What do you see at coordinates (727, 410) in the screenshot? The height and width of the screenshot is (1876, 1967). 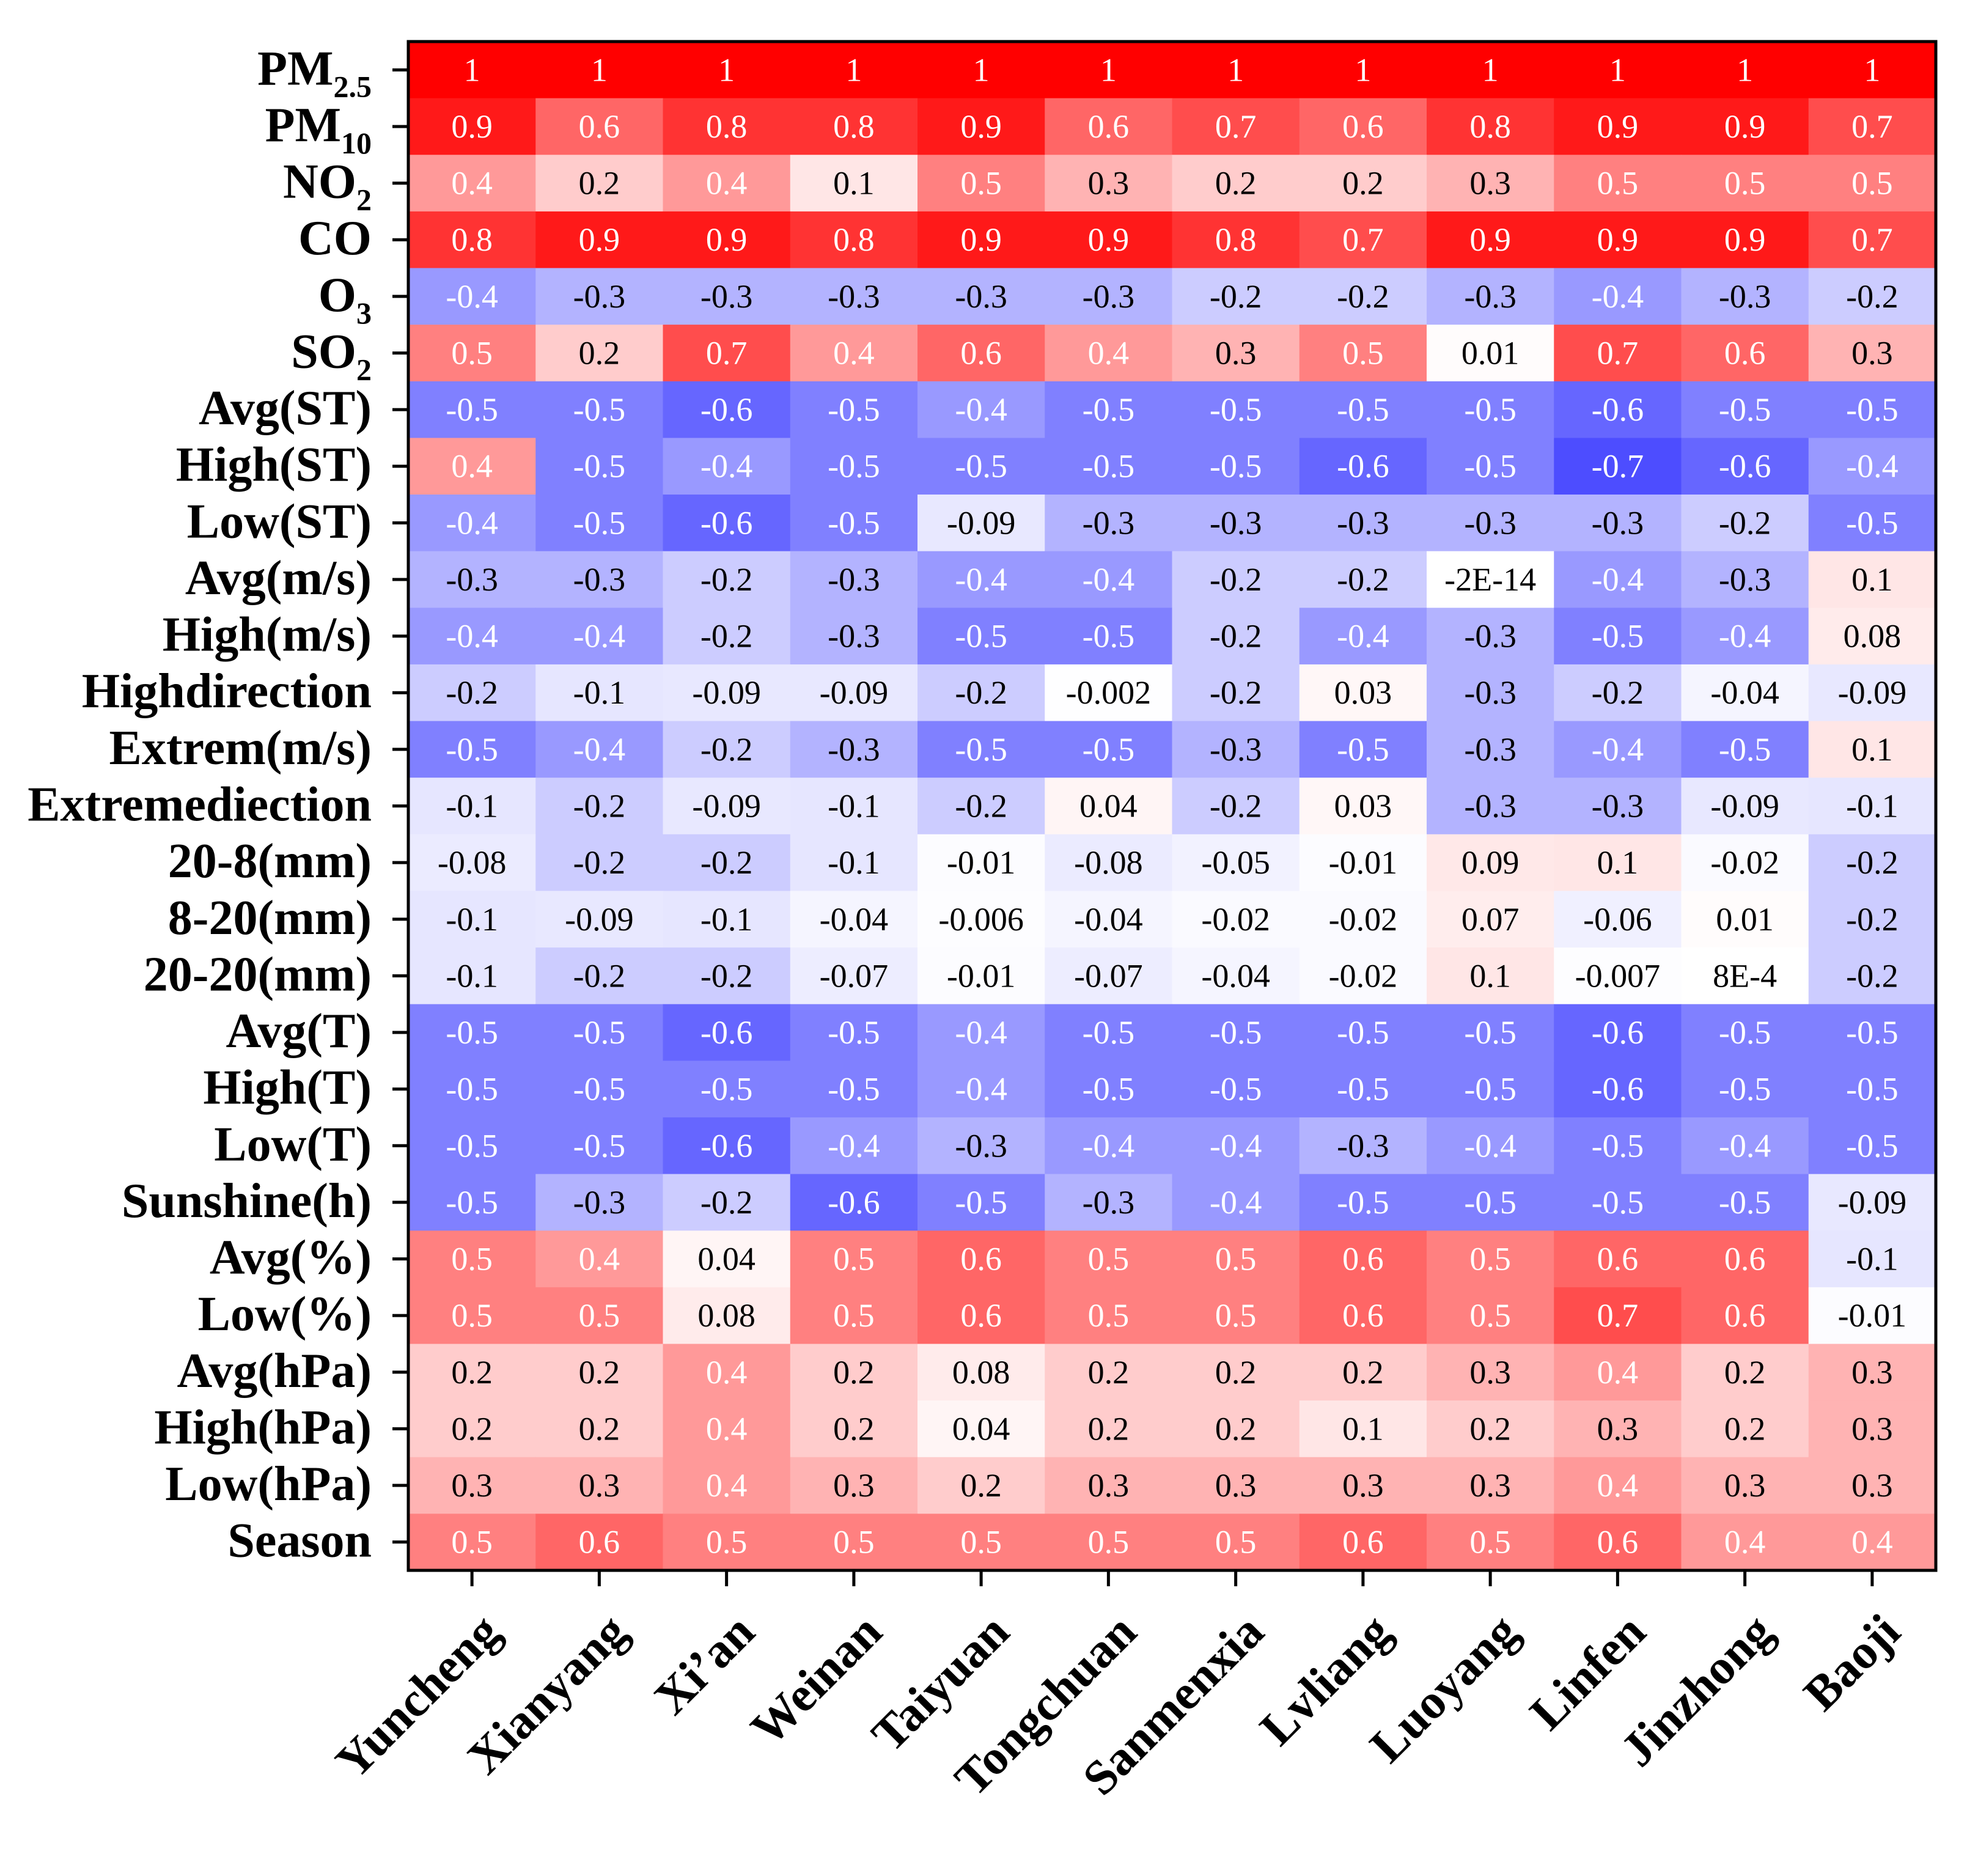 I see `heatmap-cell-avg-st-xi-an` at bounding box center [727, 410].